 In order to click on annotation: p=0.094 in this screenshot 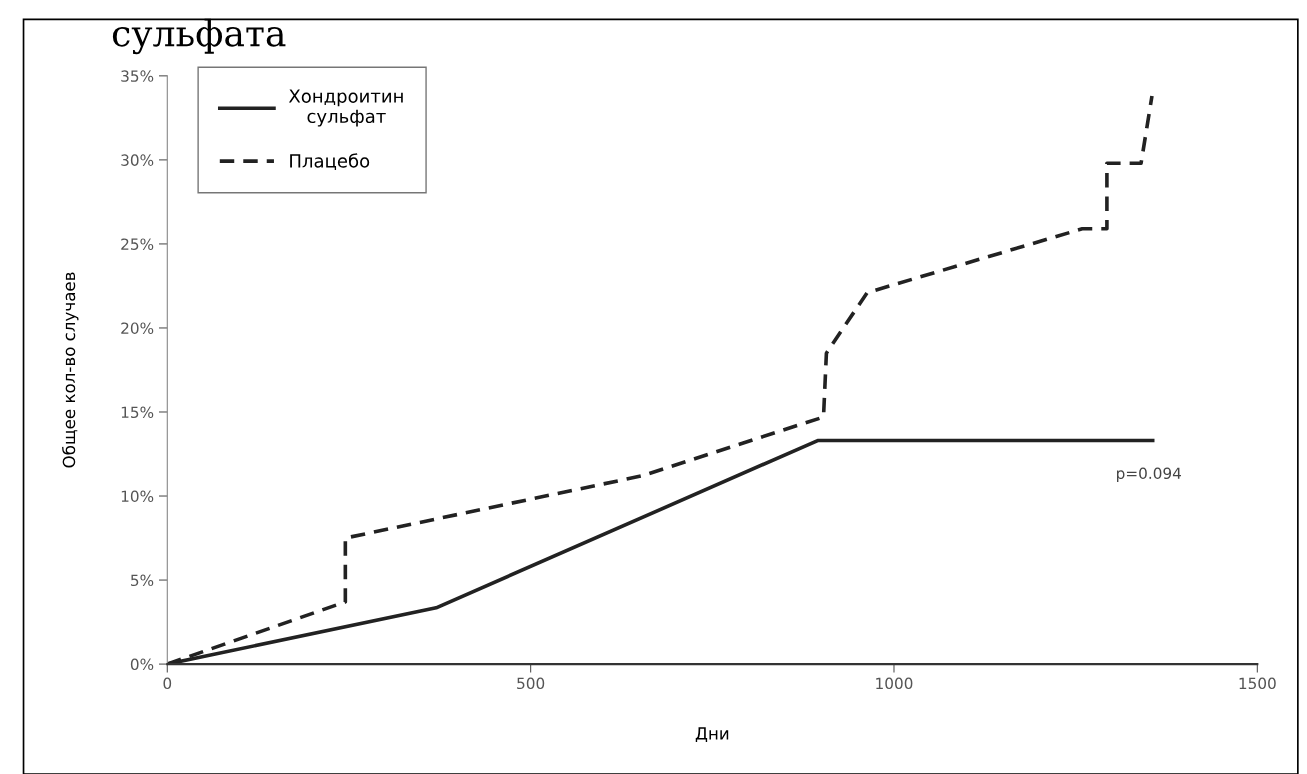, I will do `click(1149, 474)`.